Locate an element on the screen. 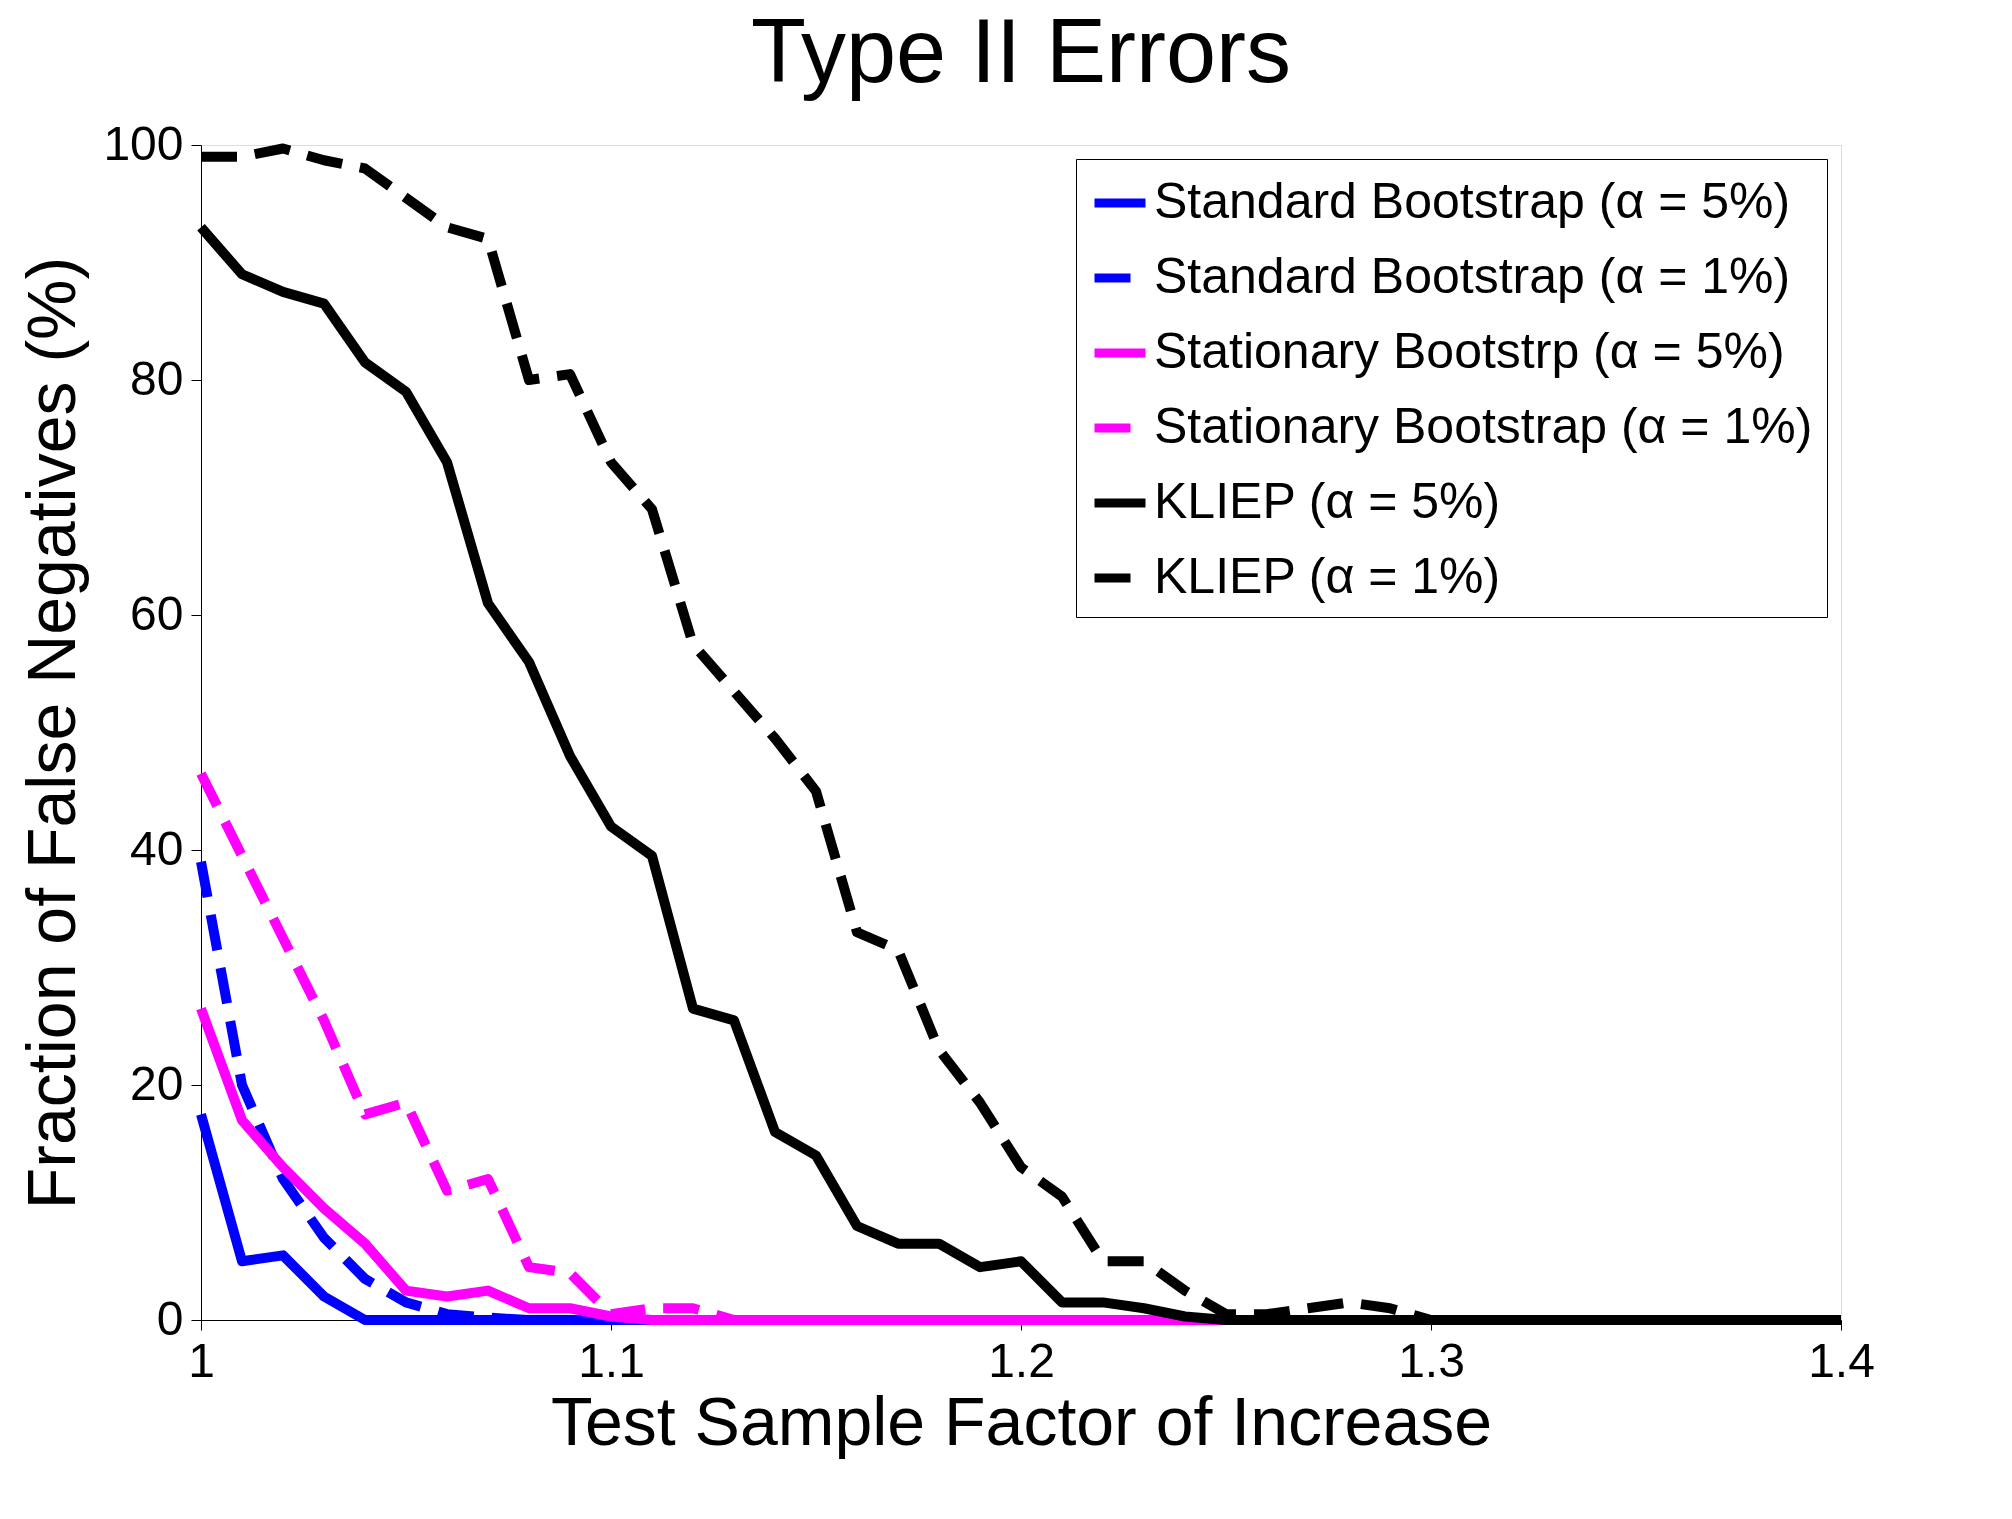 This screenshot has height=1519, width=2012. legend-label: Standard Bootstrap (α = 5%) is located at coordinates (1472, 201).